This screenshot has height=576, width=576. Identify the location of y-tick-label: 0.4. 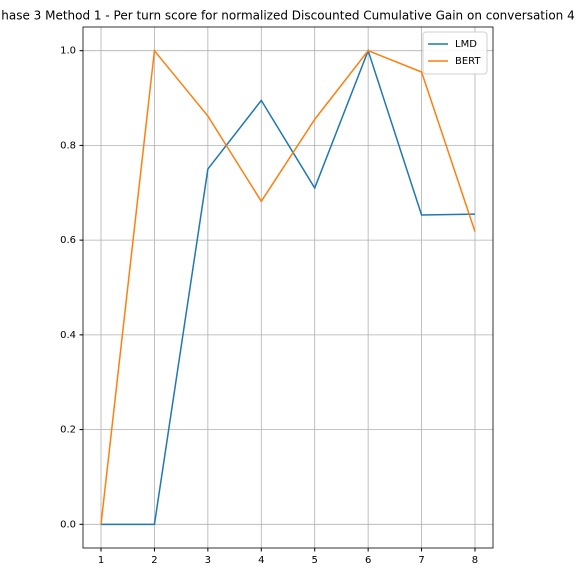
(68, 335).